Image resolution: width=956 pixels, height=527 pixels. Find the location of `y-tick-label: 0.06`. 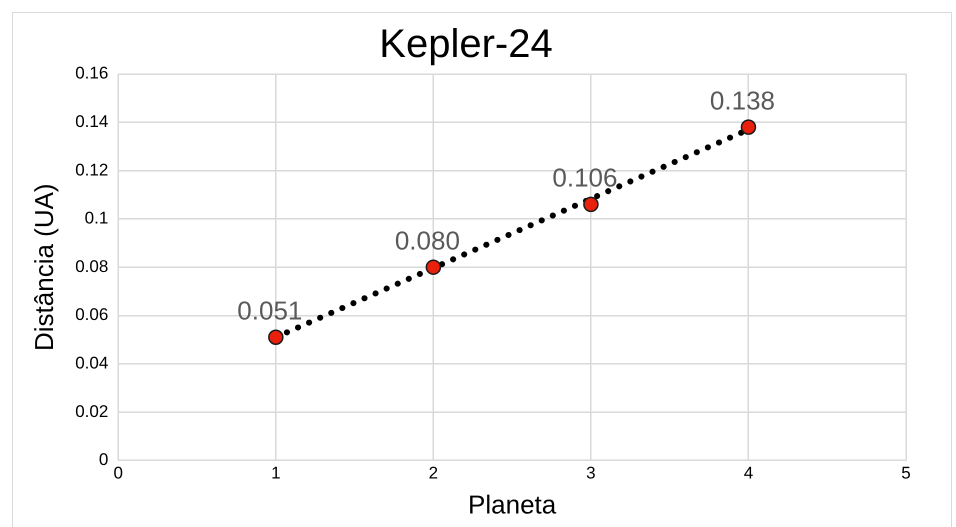

y-tick-label: 0.06 is located at coordinates (91, 314).